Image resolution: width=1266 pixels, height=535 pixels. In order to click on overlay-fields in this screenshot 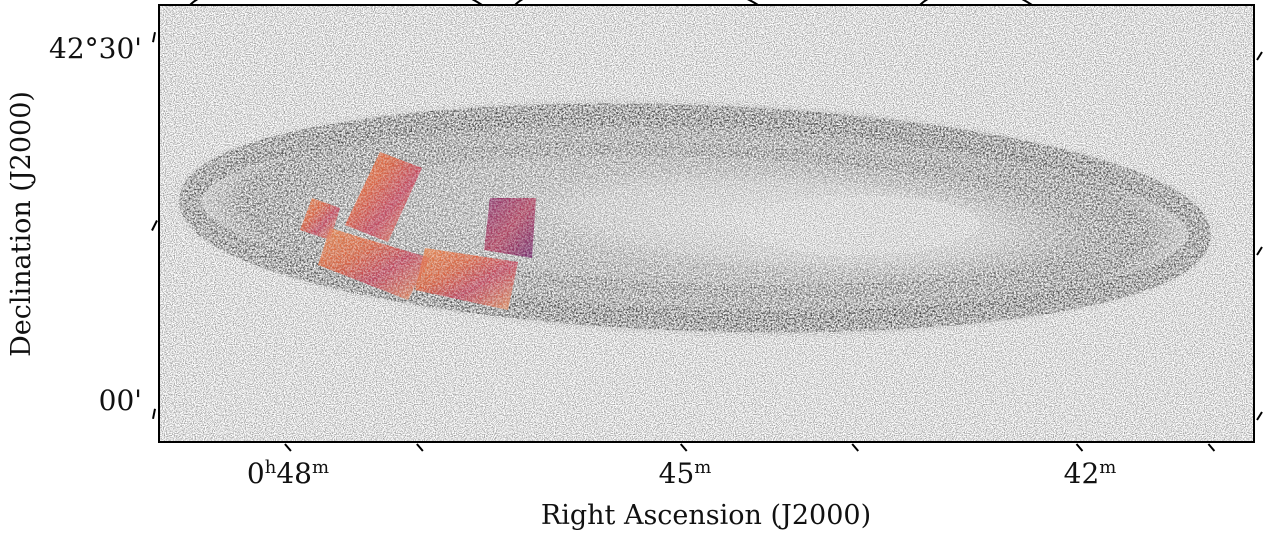, I will do `click(418, 231)`.